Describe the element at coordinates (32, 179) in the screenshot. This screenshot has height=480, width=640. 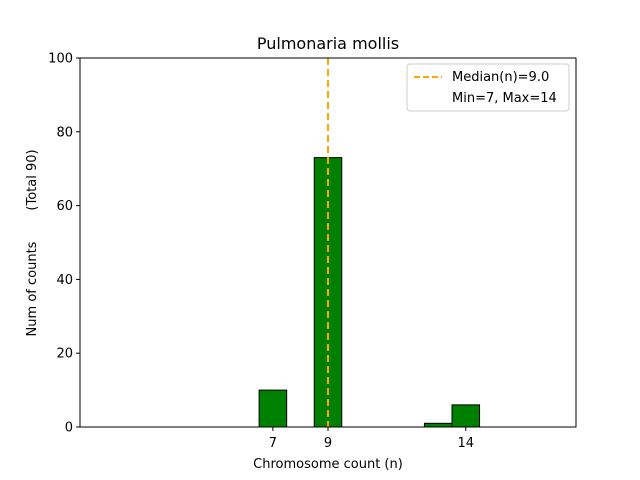
I see `y-axis-total-label: (Total 90)` at that location.